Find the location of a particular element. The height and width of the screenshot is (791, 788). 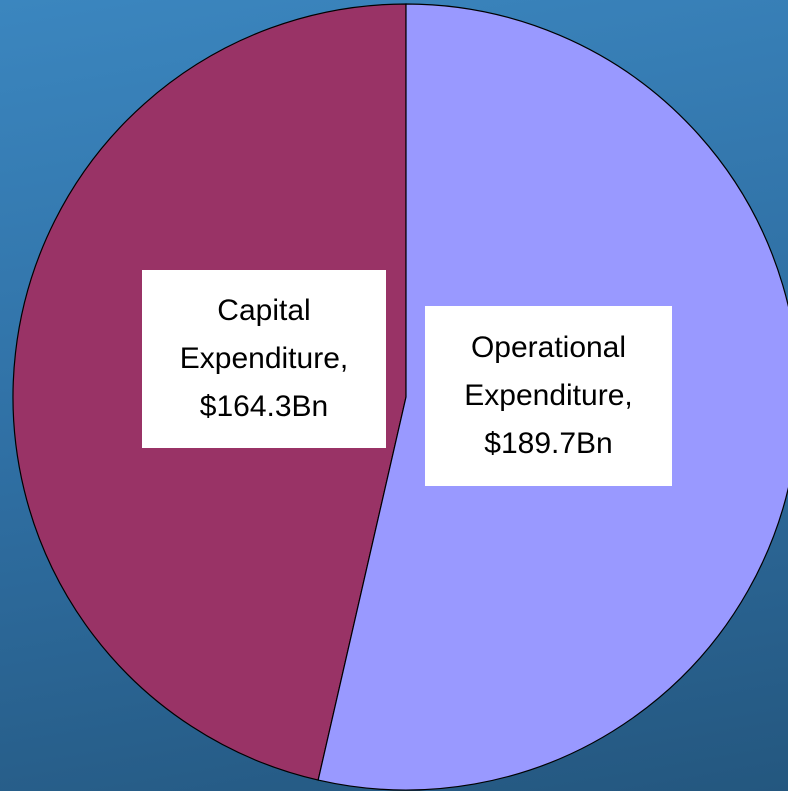

data-label: Operational Expenditure, $189.7Bn is located at coordinates (548, 396).